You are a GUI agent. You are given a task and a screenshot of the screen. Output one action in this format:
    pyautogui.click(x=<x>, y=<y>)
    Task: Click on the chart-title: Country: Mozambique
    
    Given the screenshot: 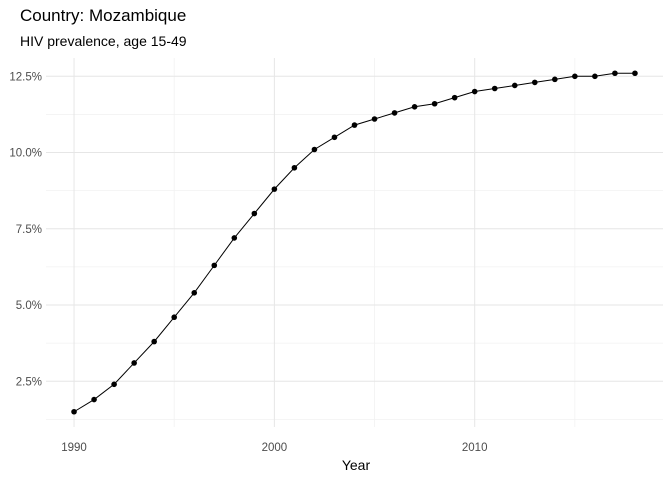 What is the action you would take?
    pyautogui.click(x=103, y=15)
    